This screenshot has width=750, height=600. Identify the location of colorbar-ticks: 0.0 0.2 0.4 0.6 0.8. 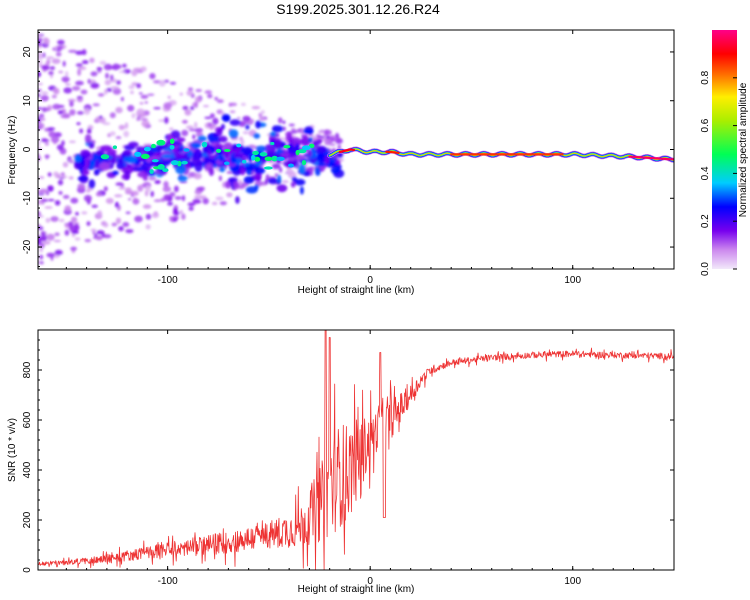
(718, 173).